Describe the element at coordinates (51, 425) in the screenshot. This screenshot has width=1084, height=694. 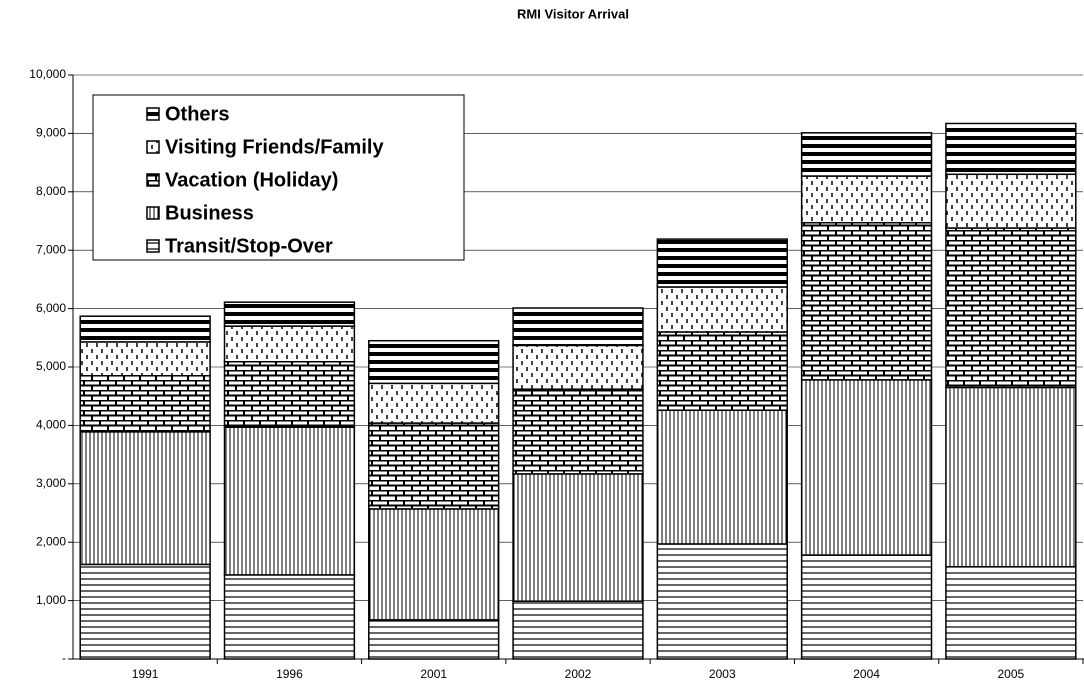
I see `y-tick-label: 4,000` at that location.